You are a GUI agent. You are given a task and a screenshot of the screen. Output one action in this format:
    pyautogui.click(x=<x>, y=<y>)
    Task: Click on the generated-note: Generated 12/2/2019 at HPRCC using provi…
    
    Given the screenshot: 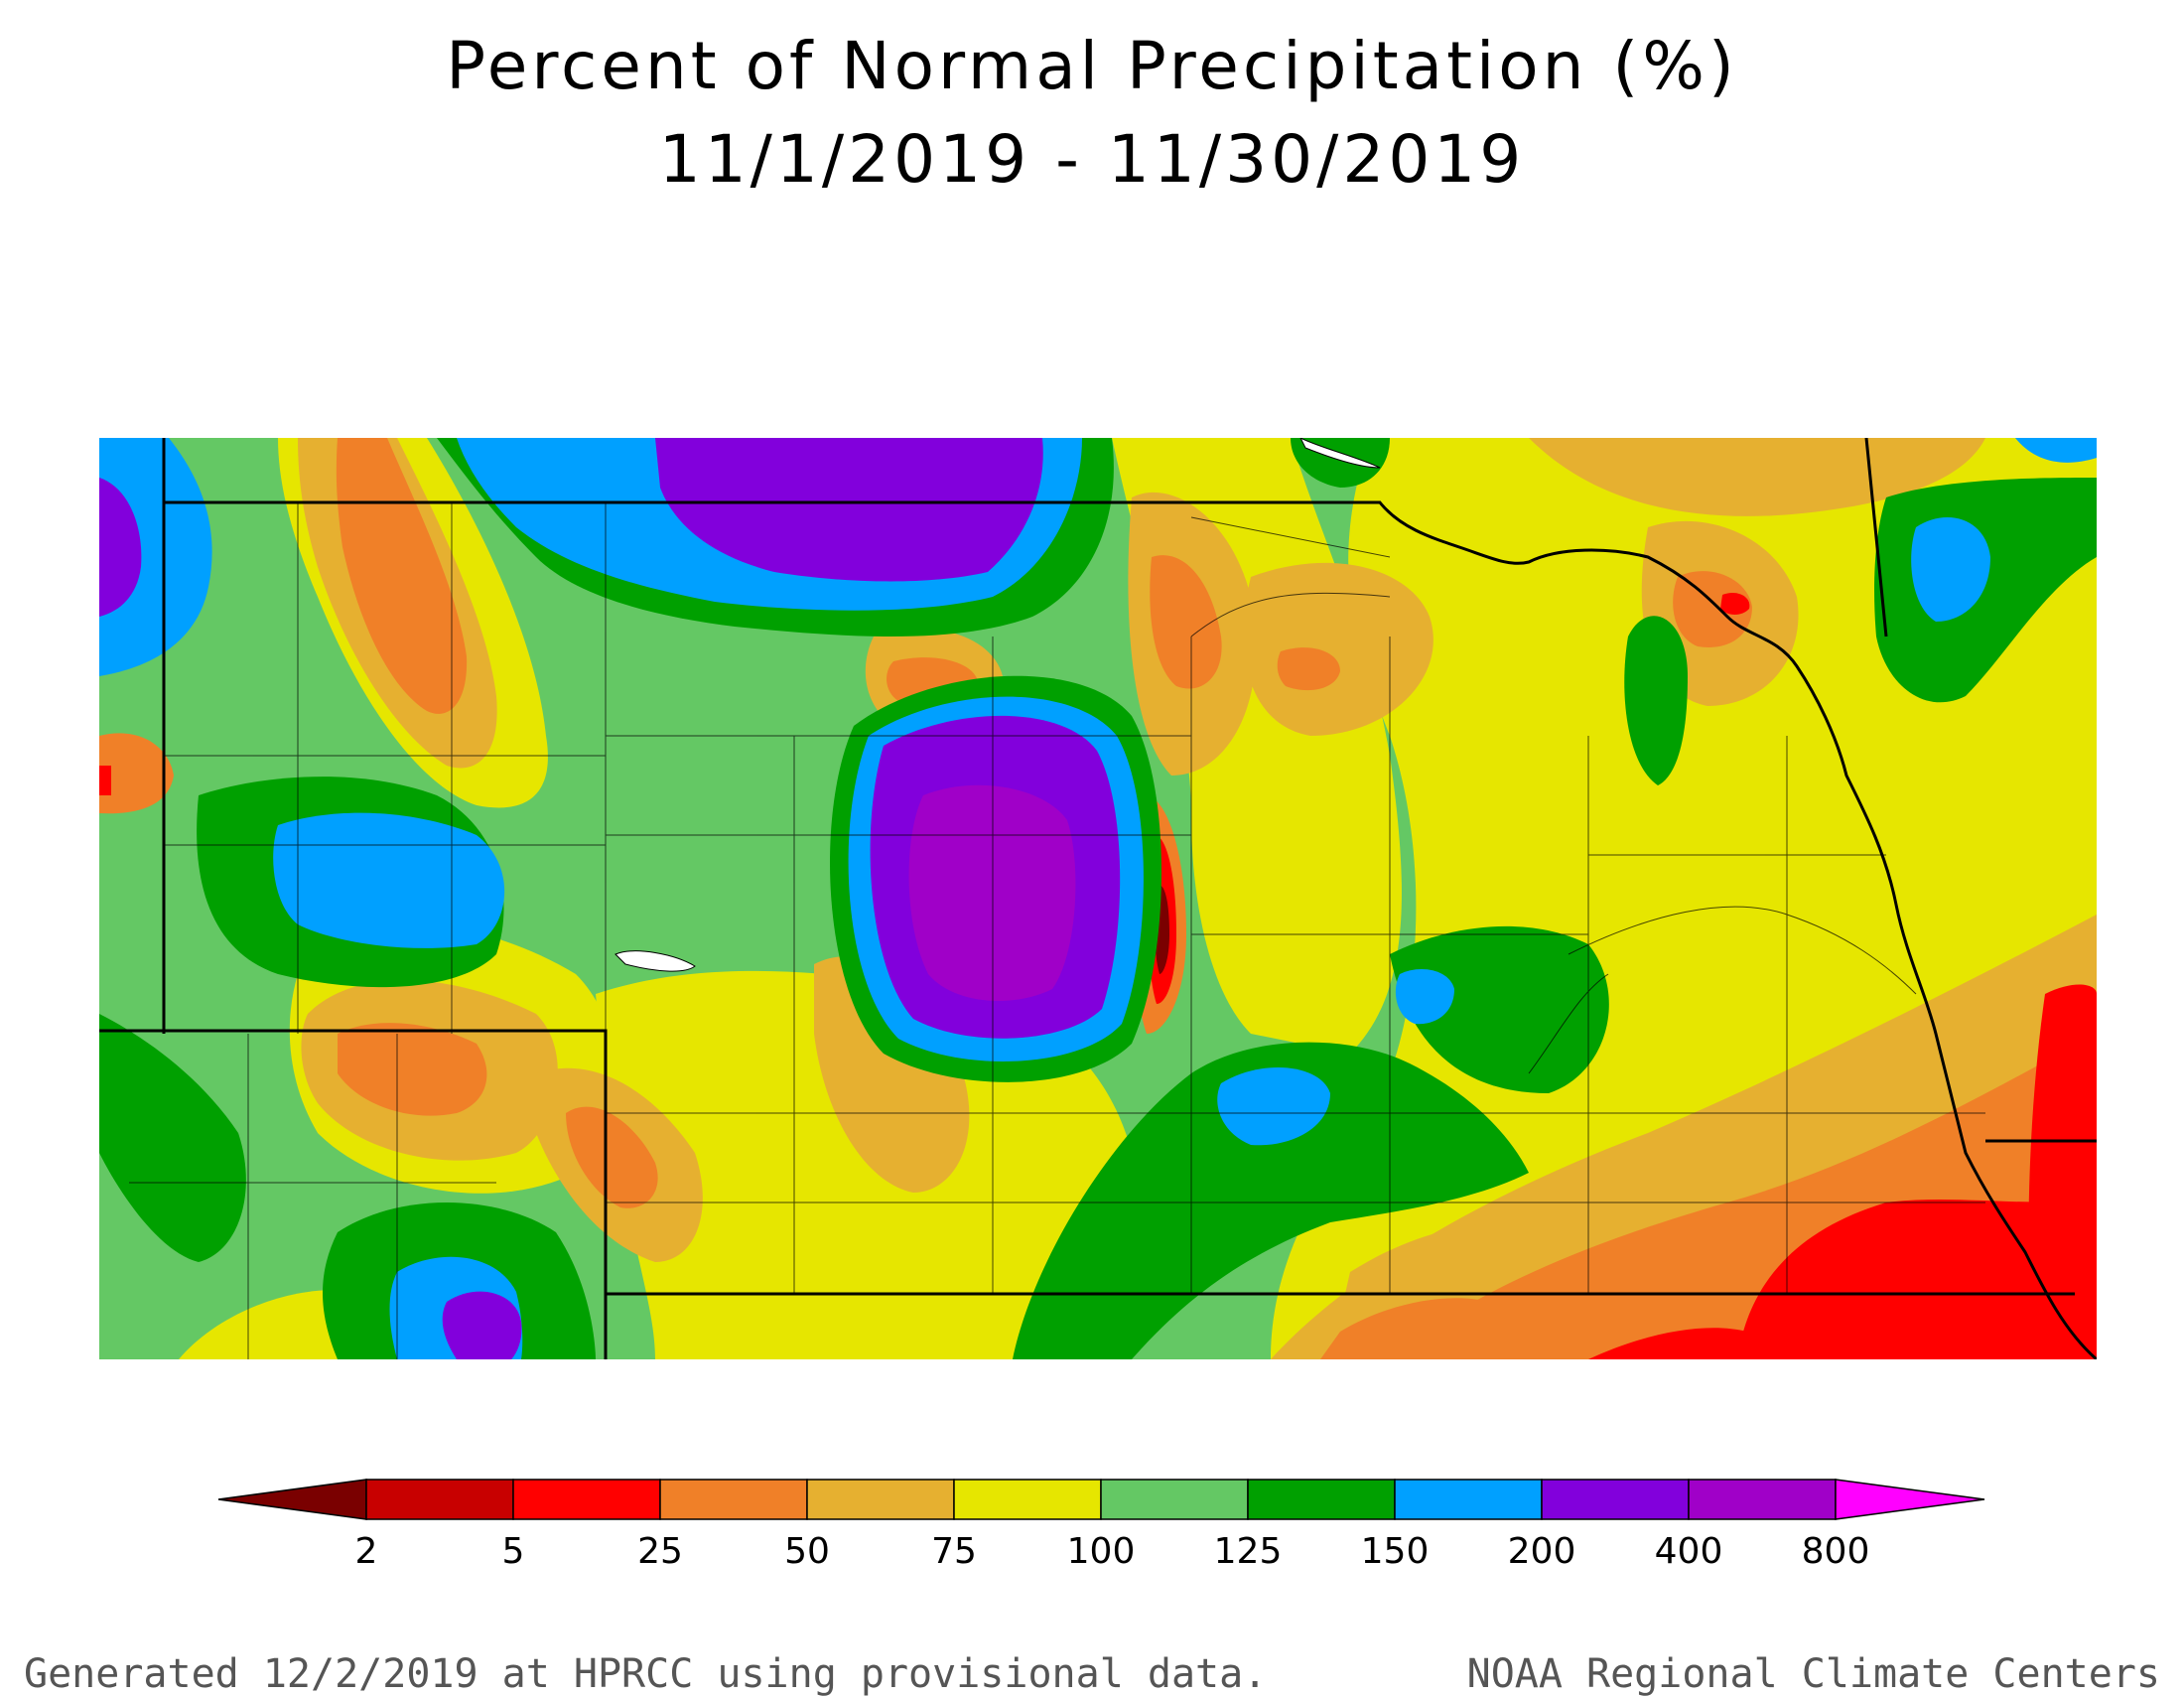 What is the action you would take?
    pyautogui.click(x=646, y=1674)
    